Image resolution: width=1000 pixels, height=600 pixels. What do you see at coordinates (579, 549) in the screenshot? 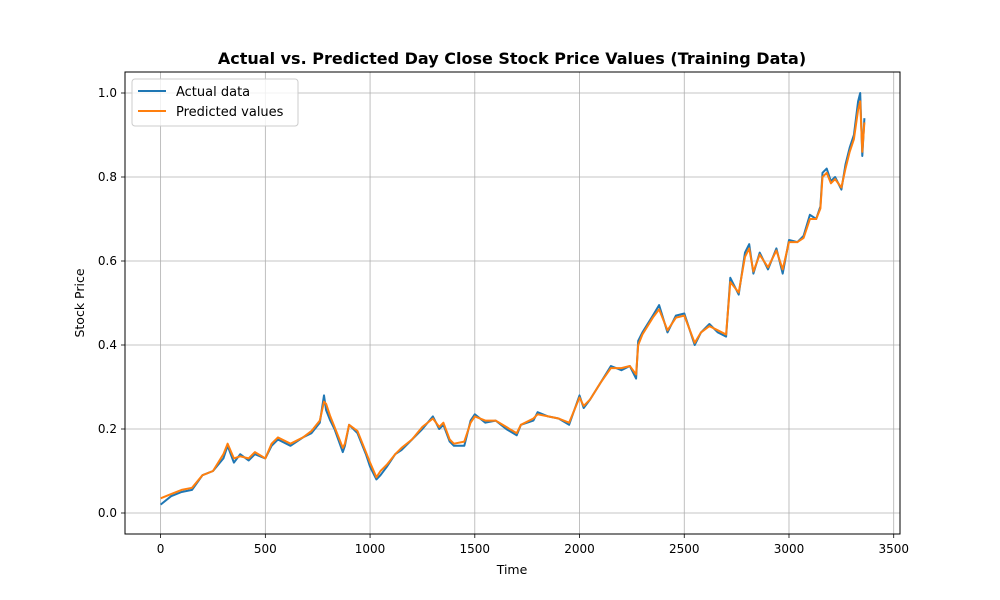
I see `x-tick-label: 2000` at bounding box center [579, 549].